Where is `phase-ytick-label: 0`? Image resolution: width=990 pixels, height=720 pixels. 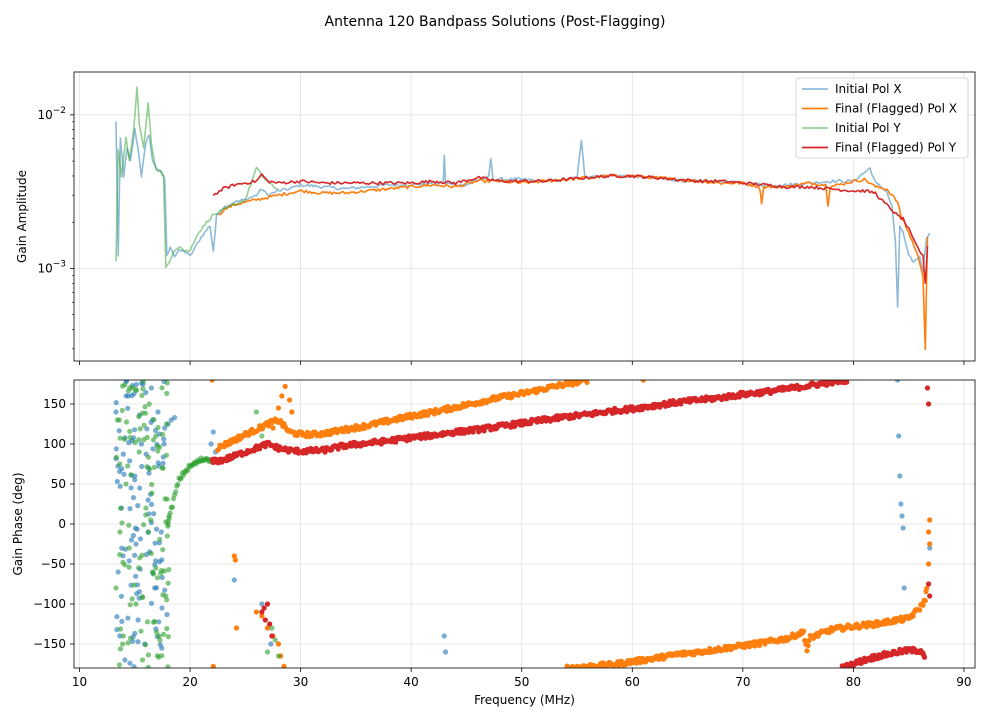
phase-ytick-label: 0 is located at coordinates (62, 524).